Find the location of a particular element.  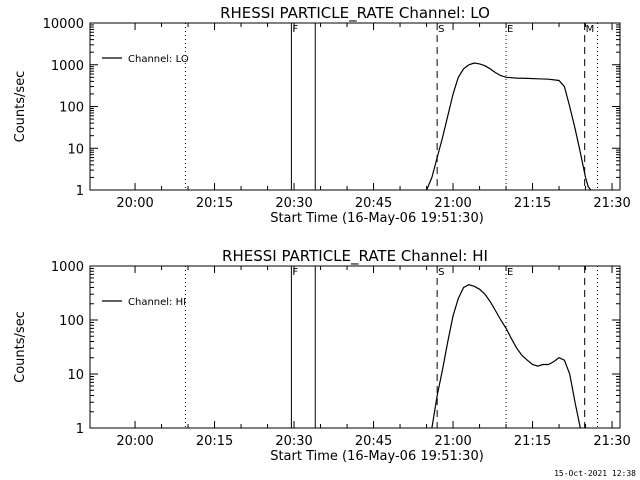

legend-label: Channel: HI is located at coordinates (157, 302).